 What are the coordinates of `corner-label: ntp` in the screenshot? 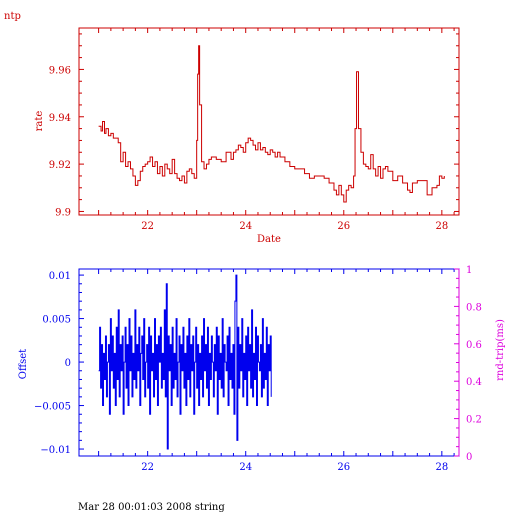 It's located at (12, 16).